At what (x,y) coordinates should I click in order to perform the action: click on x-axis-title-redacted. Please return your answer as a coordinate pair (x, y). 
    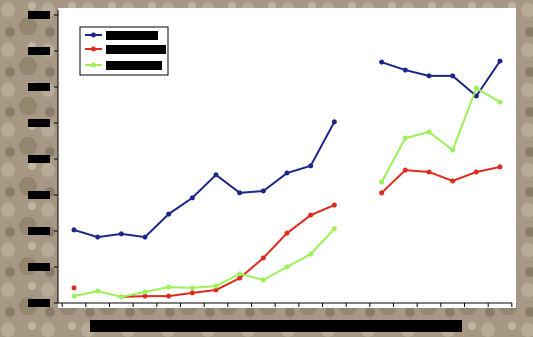
    Looking at the image, I should click on (276, 326).